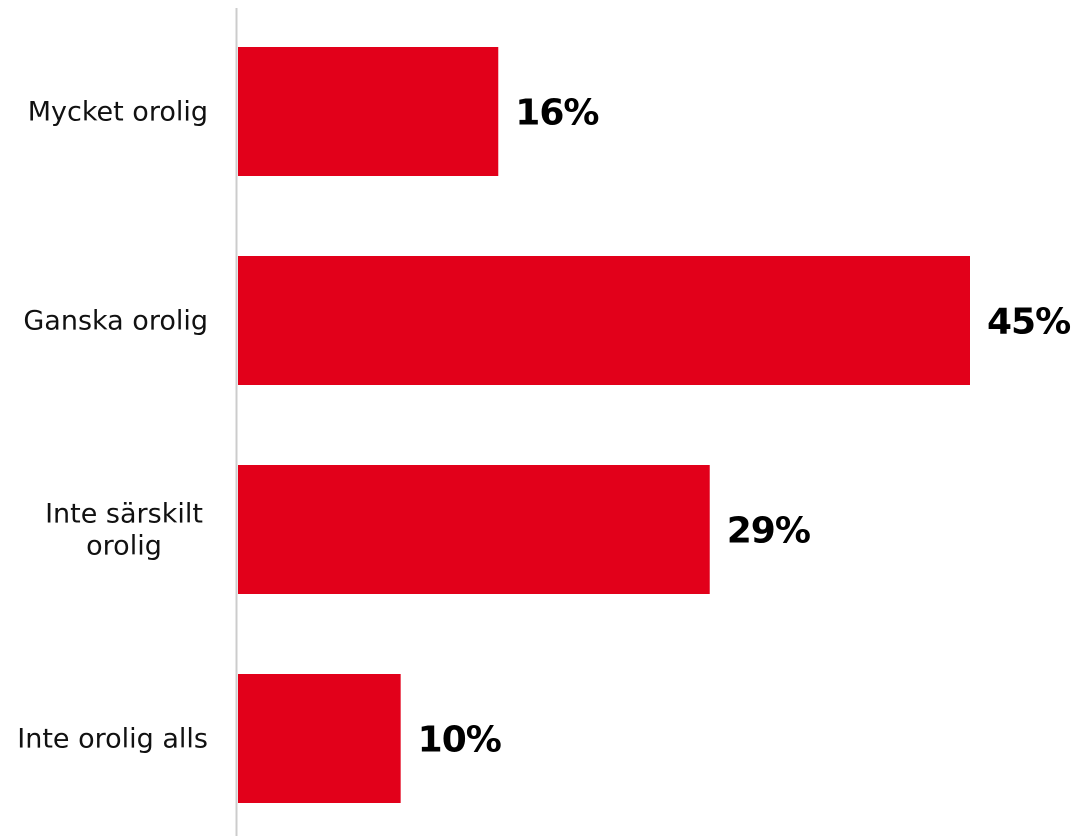 This screenshot has height=836, width=1077. I want to click on category-label: Inte orolig alls, so click(112, 739).